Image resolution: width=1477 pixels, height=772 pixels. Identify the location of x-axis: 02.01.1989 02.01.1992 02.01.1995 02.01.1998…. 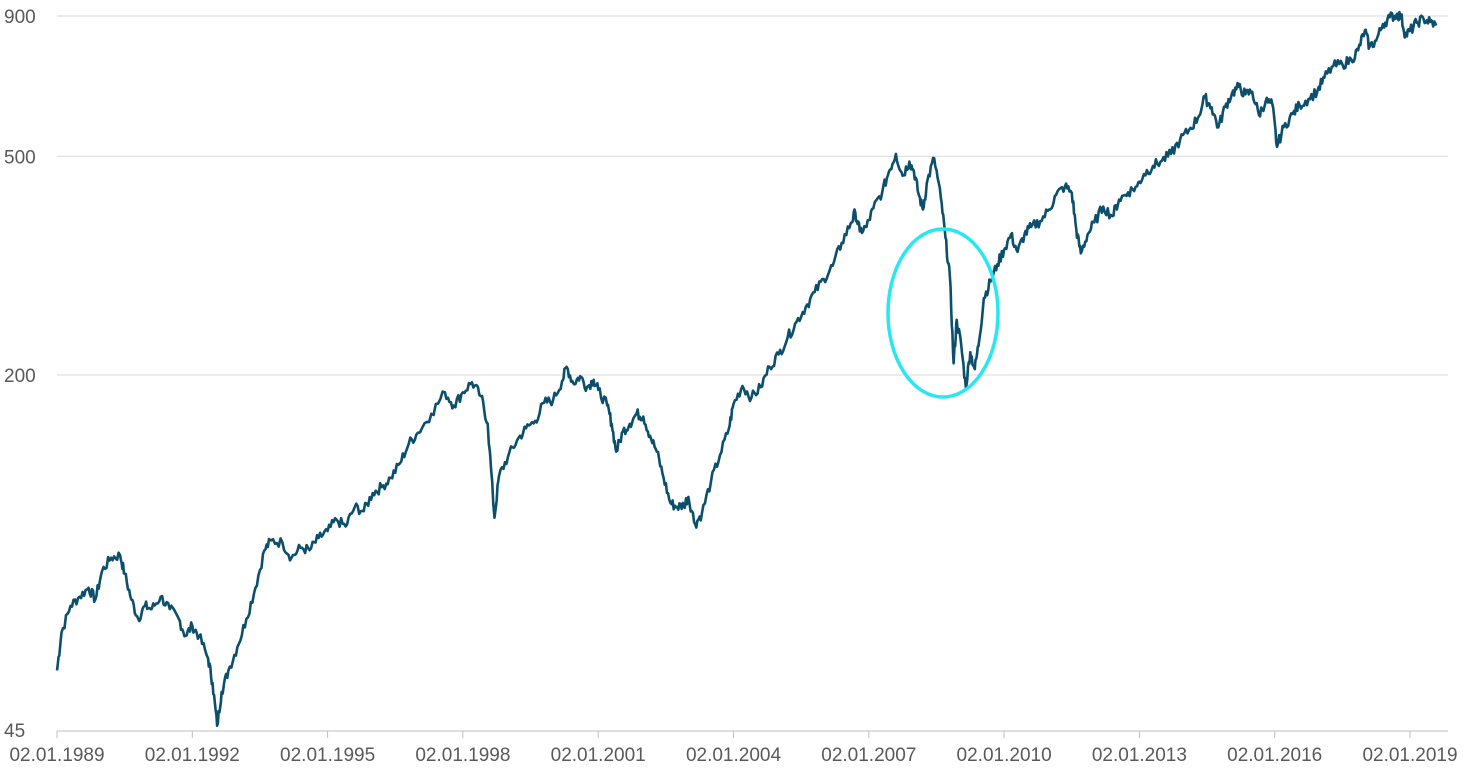
(733, 748).